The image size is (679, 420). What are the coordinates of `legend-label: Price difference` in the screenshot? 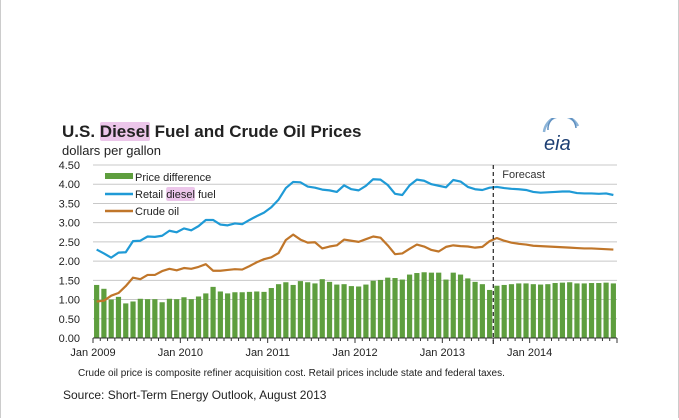 It's located at (173, 178).